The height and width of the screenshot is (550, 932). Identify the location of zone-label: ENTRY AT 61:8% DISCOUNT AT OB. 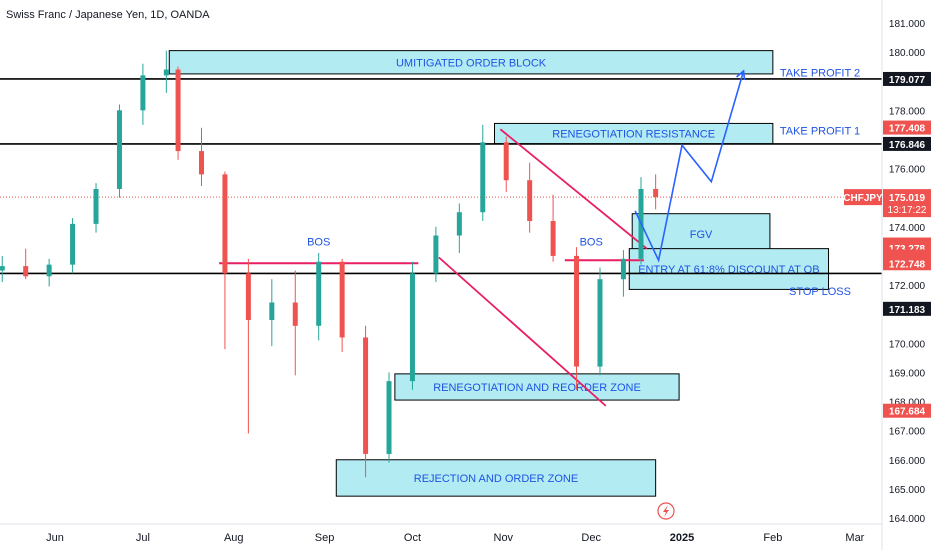
(728, 270).